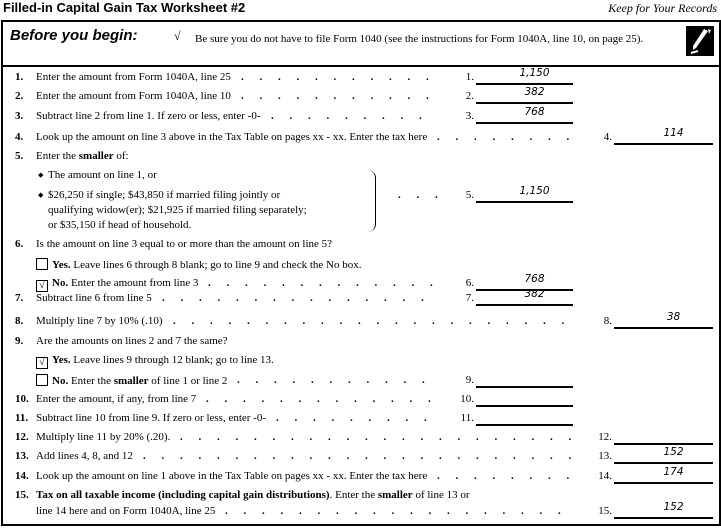 Image resolution: width=721 pixels, height=532 pixels. What do you see at coordinates (662, 8) in the screenshot?
I see `keep-for-records-note: Keep for Your Records` at bounding box center [662, 8].